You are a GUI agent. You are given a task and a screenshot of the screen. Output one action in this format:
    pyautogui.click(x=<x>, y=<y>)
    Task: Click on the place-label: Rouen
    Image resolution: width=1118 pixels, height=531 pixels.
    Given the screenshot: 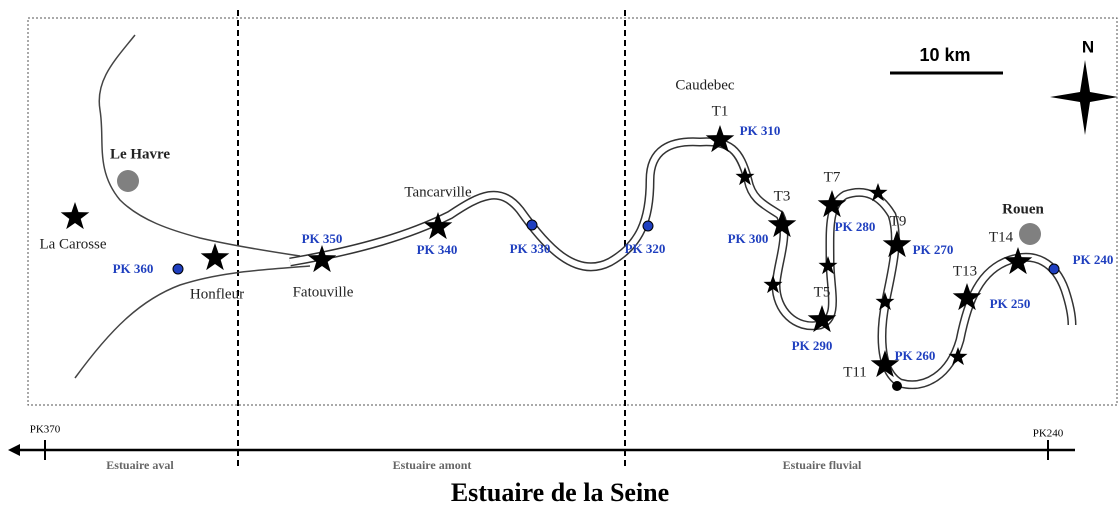 What is the action you would take?
    pyautogui.click(x=1023, y=209)
    